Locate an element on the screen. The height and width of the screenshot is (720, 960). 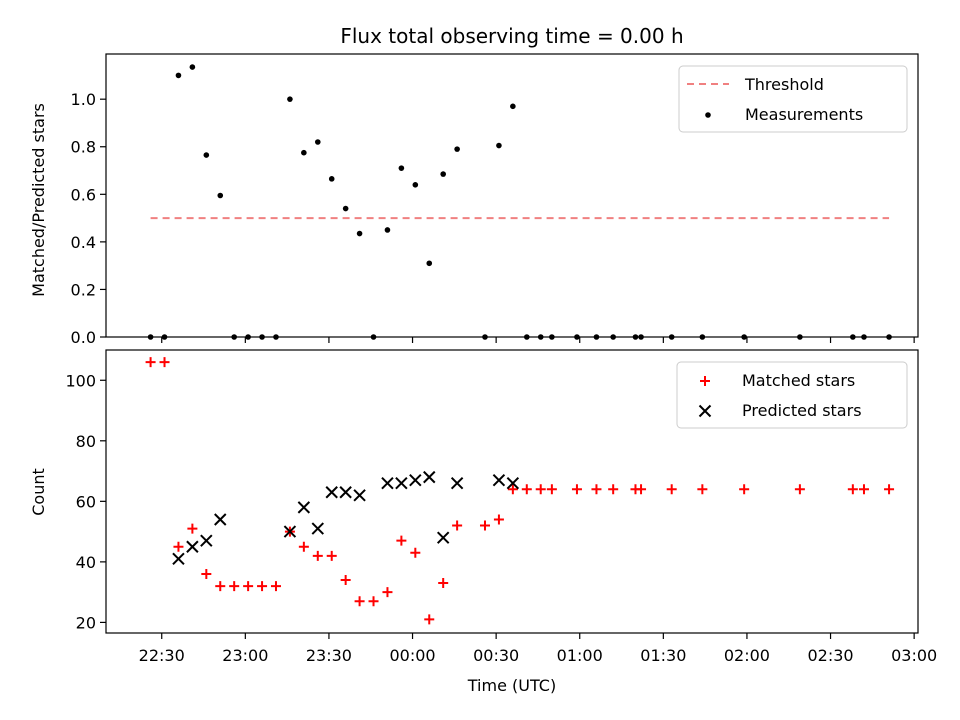
y-axis-label: Count is located at coordinates (38, 492).